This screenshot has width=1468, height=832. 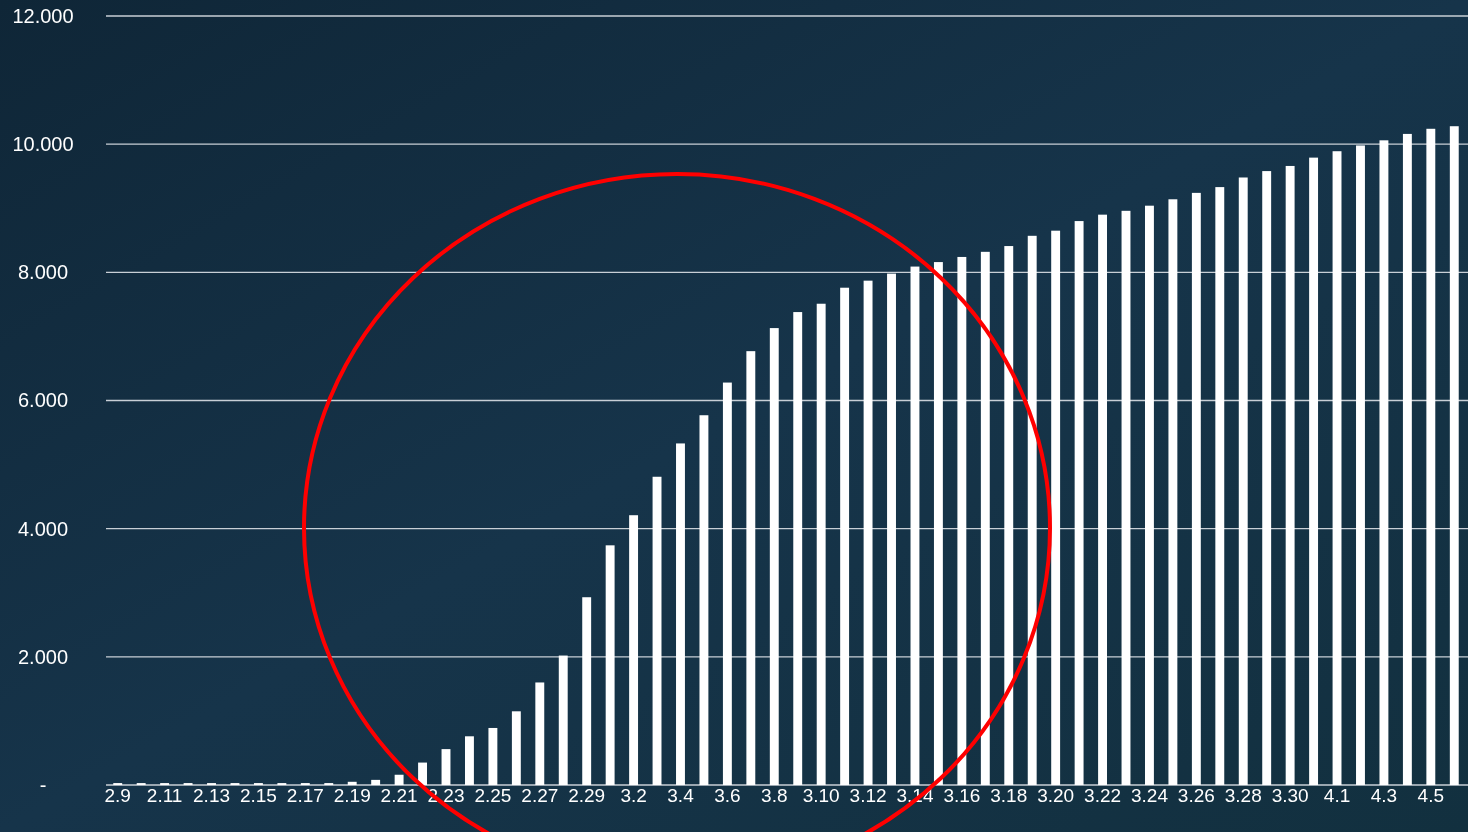 What do you see at coordinates (587, 795) in the screenshot?
I see `x-tick-label: 2.29` at bounding box center [587, 795].